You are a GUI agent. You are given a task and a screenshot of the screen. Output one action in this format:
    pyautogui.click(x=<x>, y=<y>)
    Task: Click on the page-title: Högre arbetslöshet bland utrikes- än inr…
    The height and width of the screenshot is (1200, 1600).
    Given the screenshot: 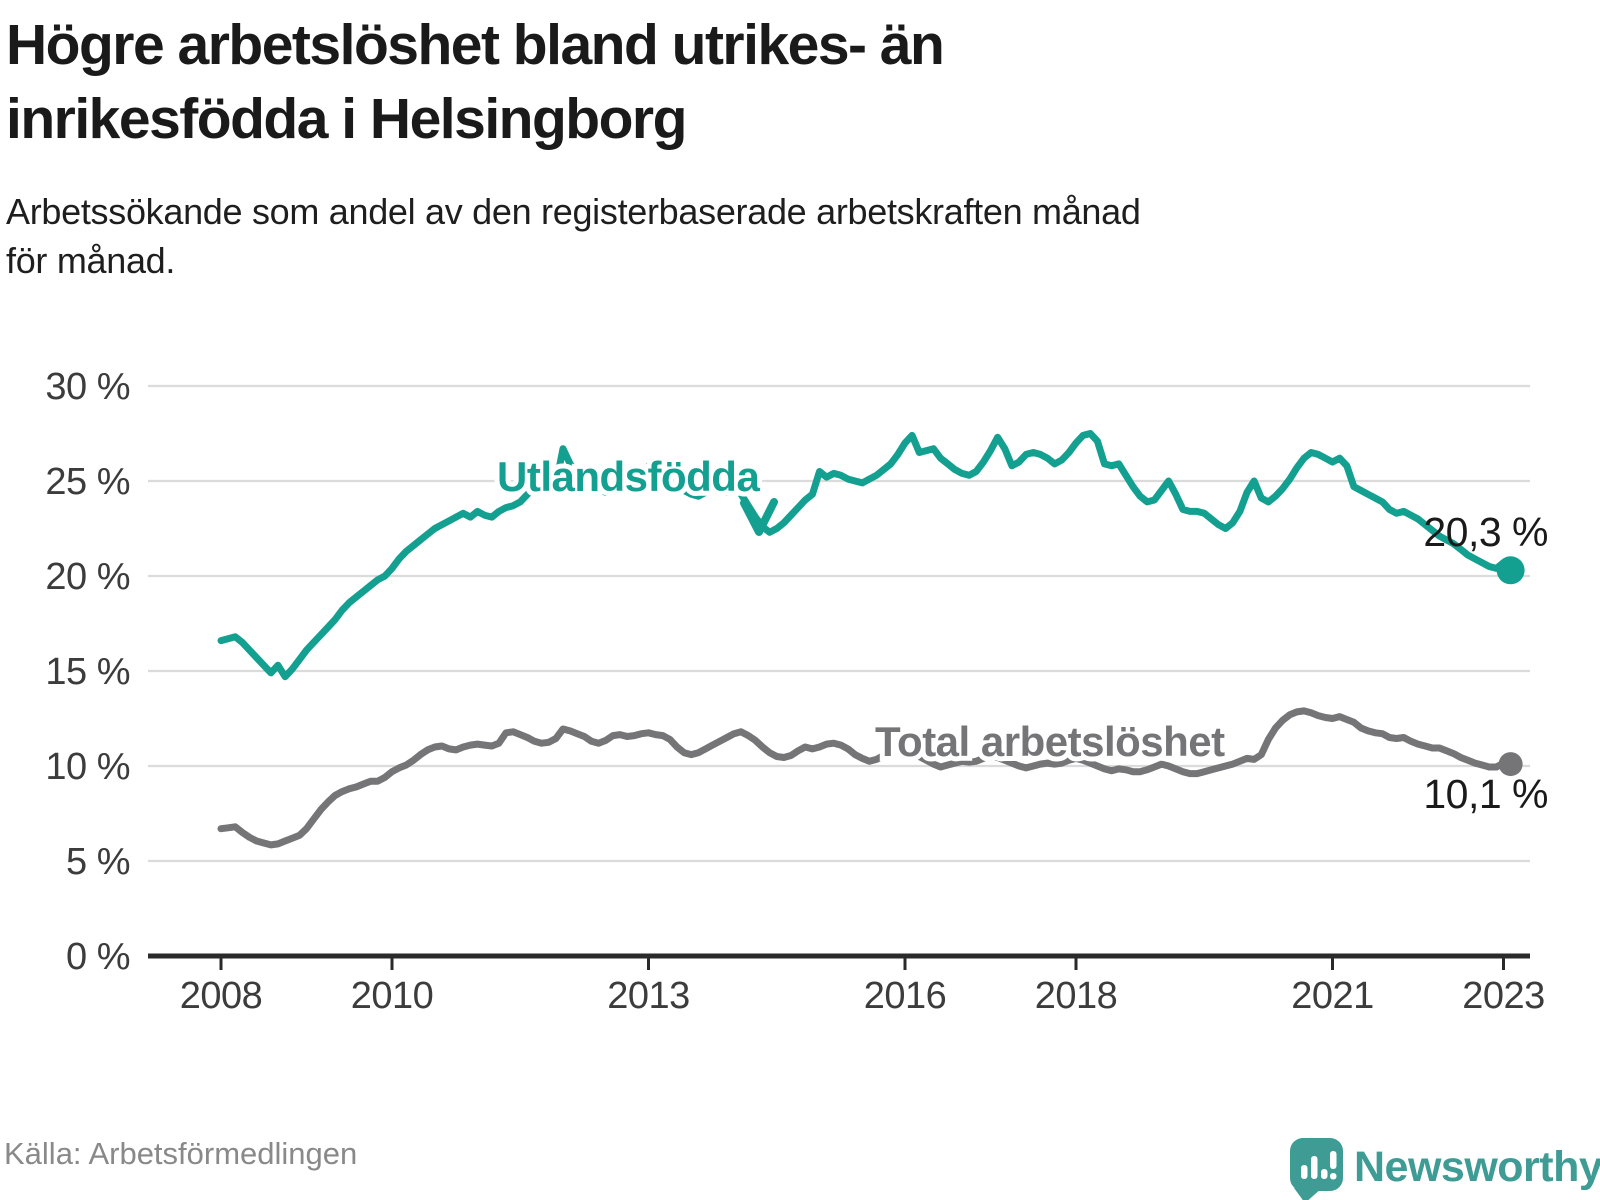 What is the action you would take?
    pyautogui.click(x=475, y=82)
    